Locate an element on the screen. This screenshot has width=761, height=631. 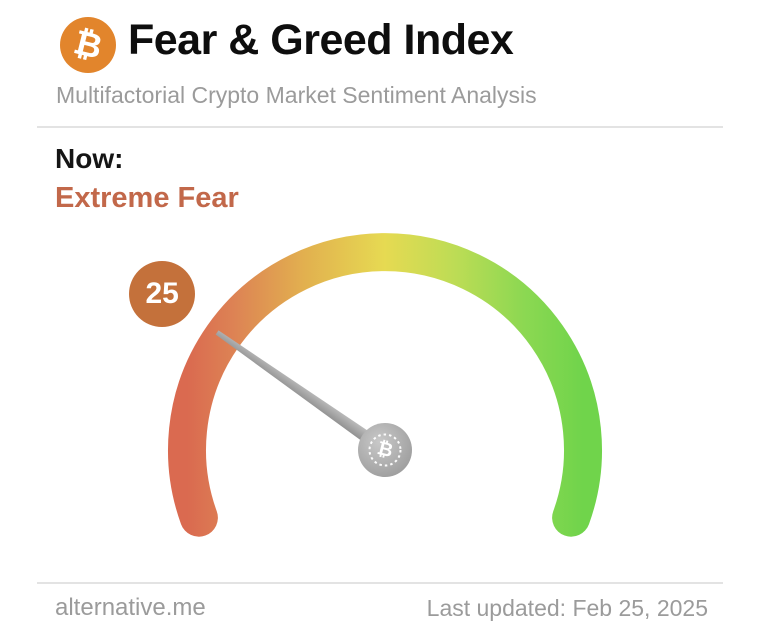
page-title: Fear & Greed Index is located at coordinates (321, 40).